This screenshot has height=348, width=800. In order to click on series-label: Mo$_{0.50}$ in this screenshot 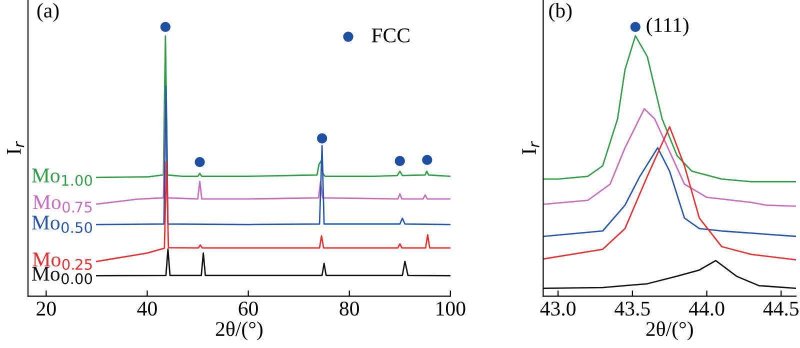, I will do `click(62, 225)`.